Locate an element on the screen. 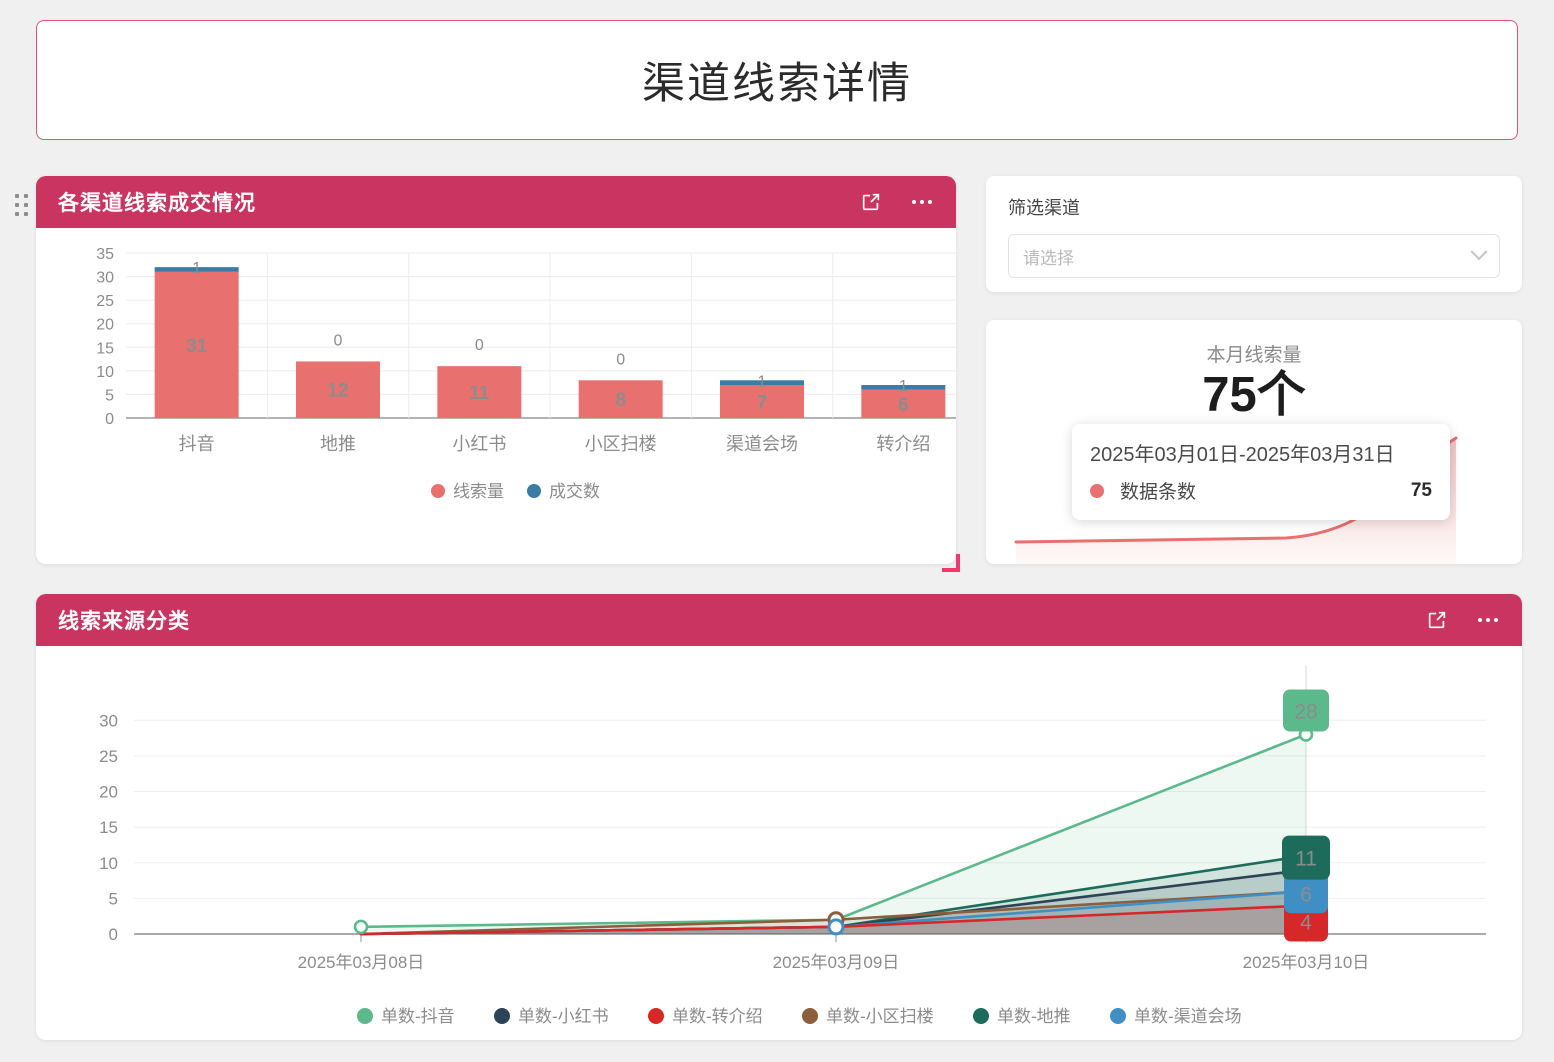  svg-text: 7 is located at coordinates (762, 403).